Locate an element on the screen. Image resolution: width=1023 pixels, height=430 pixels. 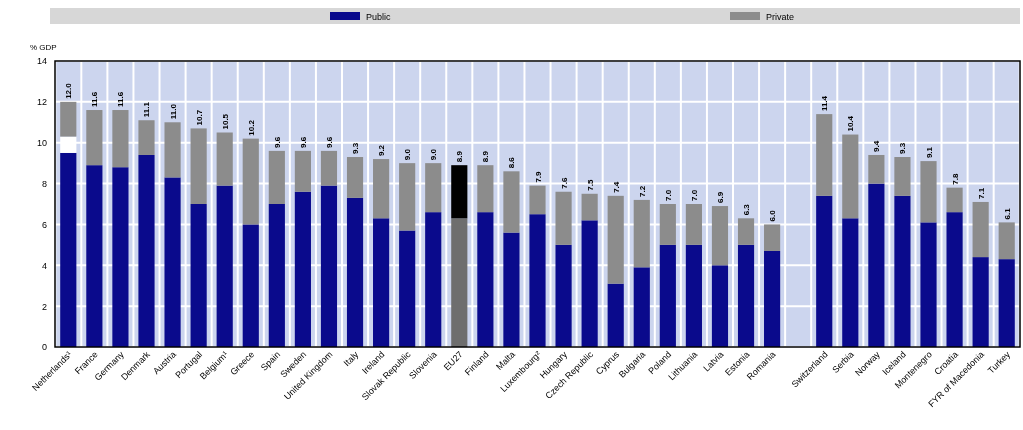
total-label: 7.5 is located at coordinates (590, 185).